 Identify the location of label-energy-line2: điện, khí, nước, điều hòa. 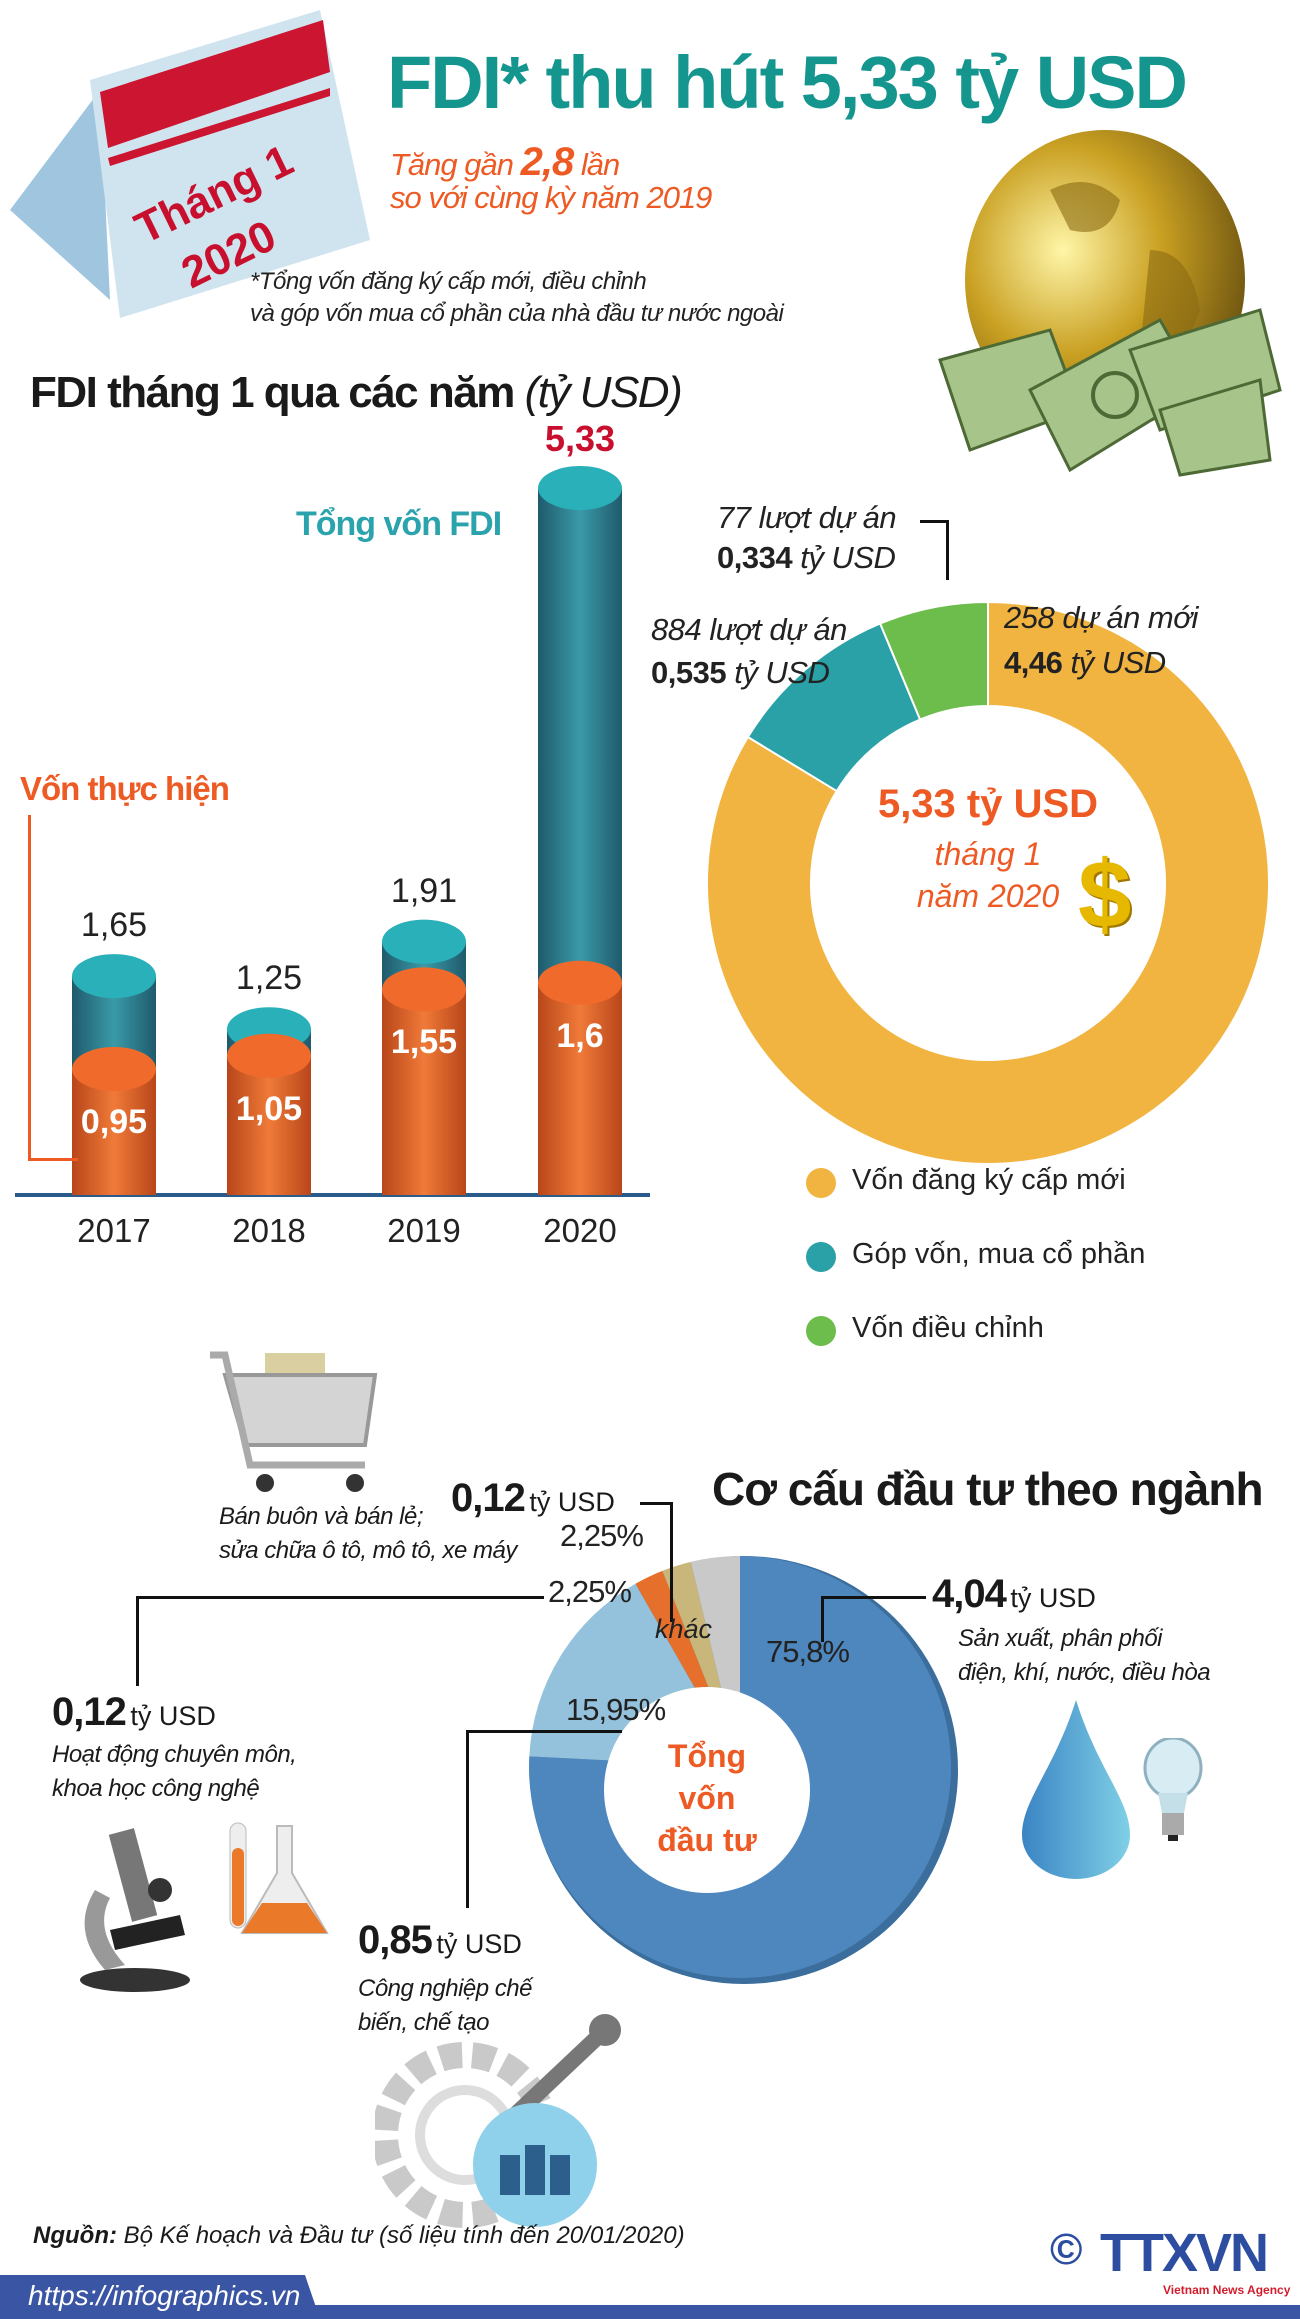
(1084, 1672).